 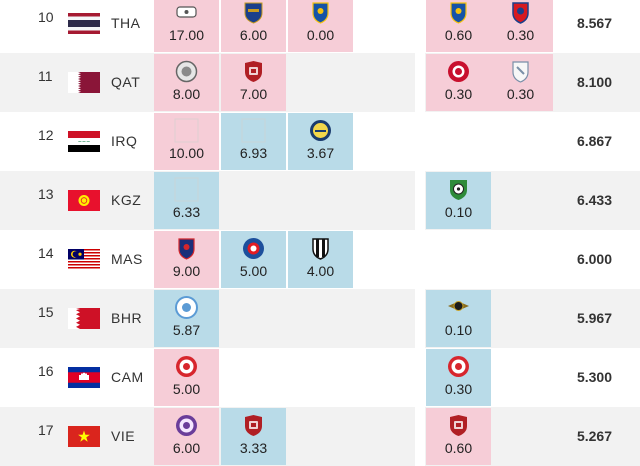 I want to click on bhr-flag-icon, so click(x=84, y=318).